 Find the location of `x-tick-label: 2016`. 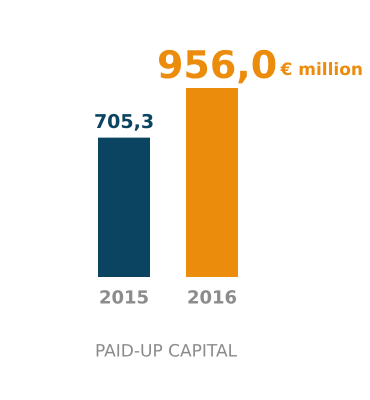

x-tick-label: 2016 is located at coordinates (212, 298).